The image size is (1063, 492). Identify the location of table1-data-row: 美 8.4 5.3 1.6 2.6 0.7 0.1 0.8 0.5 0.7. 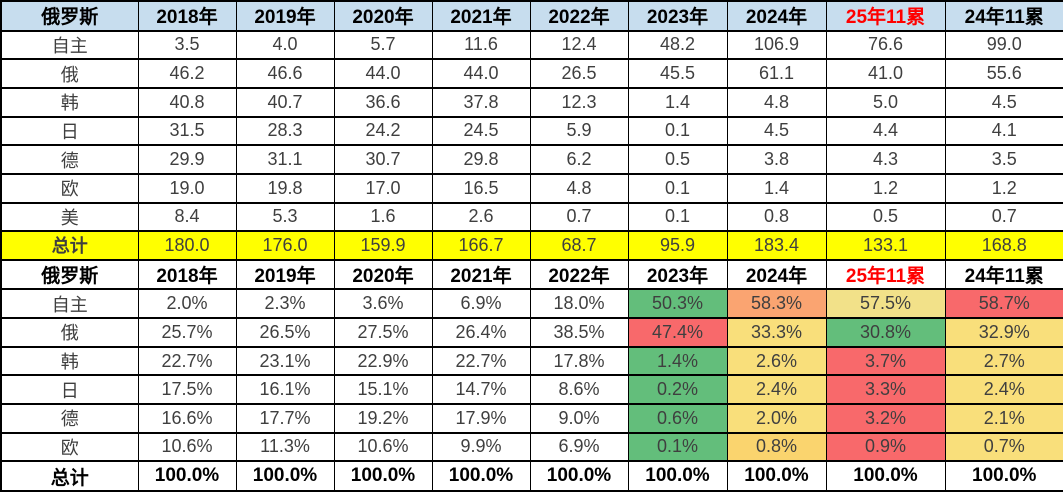
(531, 217).